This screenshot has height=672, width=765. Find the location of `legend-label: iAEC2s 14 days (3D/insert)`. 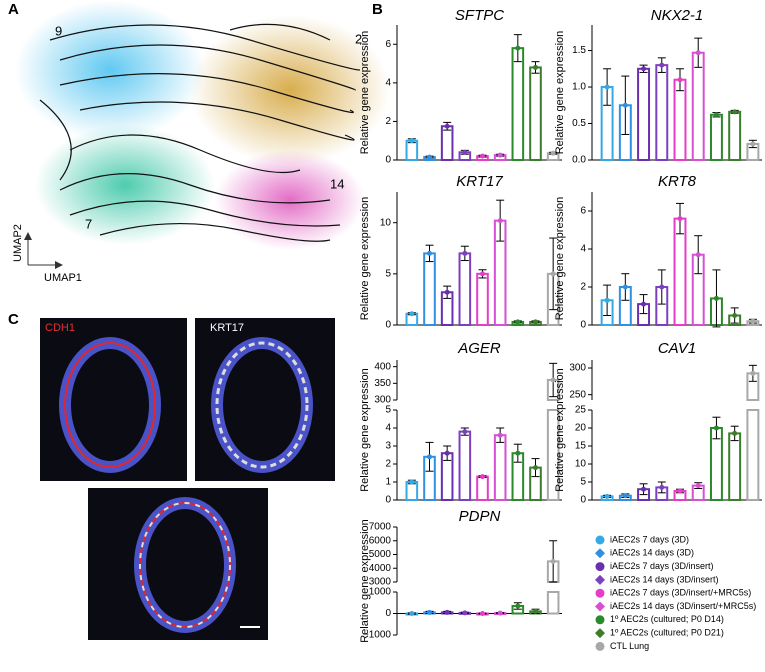

legend-label: iAEC2s 14 days (3D/insert) is located at coordinates (664, 579).